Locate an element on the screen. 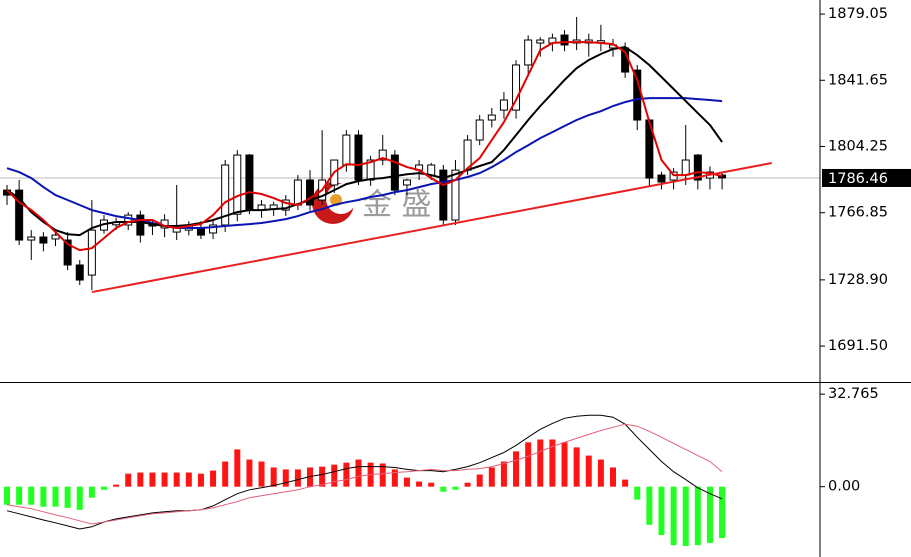 This screenshot has height=557, width=911. y-tick-label: 1804.25 is located at coordinates (858, 146).